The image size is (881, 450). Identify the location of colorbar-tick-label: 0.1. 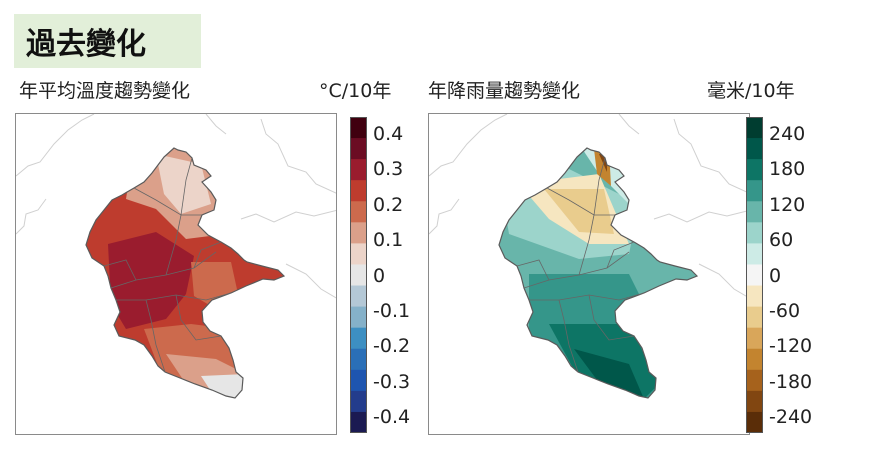
(388, 240).